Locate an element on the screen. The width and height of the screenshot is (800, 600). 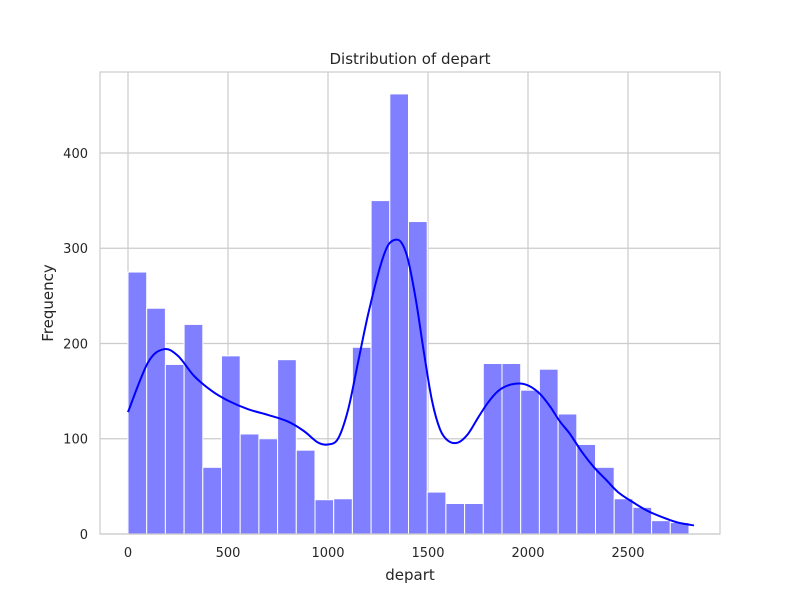
x-axis-label: depart is located at coordinates (410, 575).